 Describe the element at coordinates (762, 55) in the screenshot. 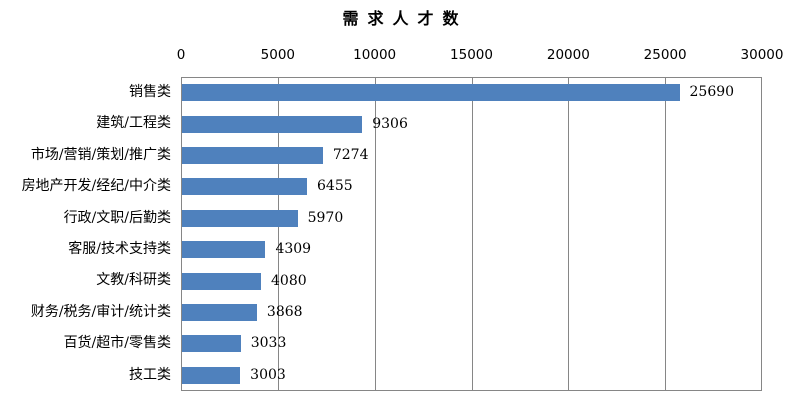

I see `x-axis-tick-label: 30000` at that location.